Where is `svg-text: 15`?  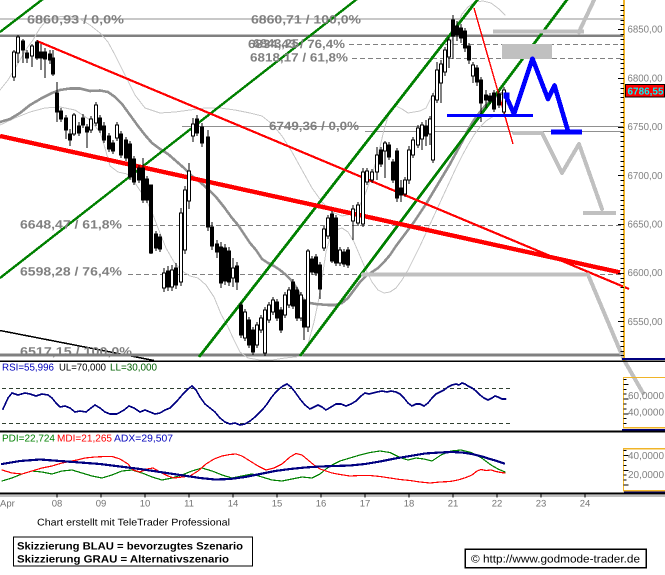 svg-text: 15 is located at coordinates (277, 504).